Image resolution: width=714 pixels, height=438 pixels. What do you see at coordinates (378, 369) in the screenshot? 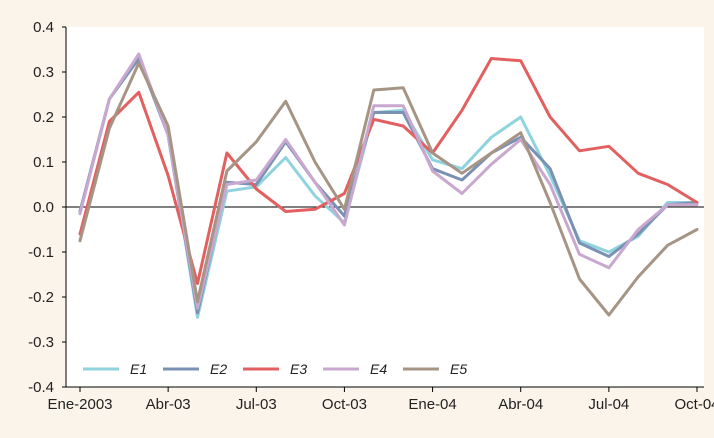
I see `legend-label-e4: E4` at bounding box center [378, 369].